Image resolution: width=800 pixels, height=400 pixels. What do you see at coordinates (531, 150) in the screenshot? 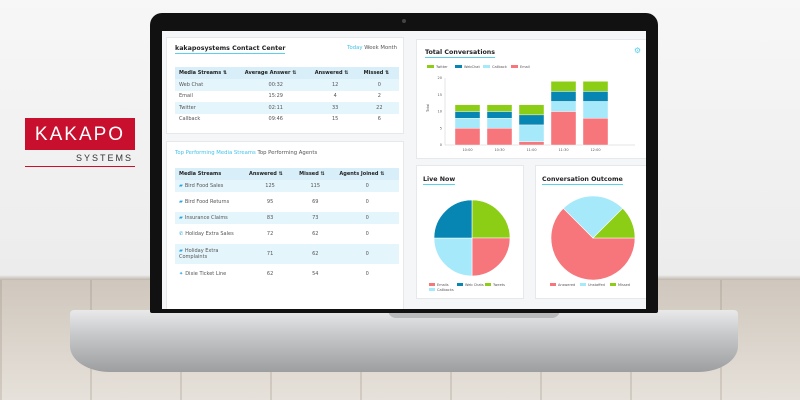
I see `x-tick-label: 11:00` at bounding box center [531, 150].